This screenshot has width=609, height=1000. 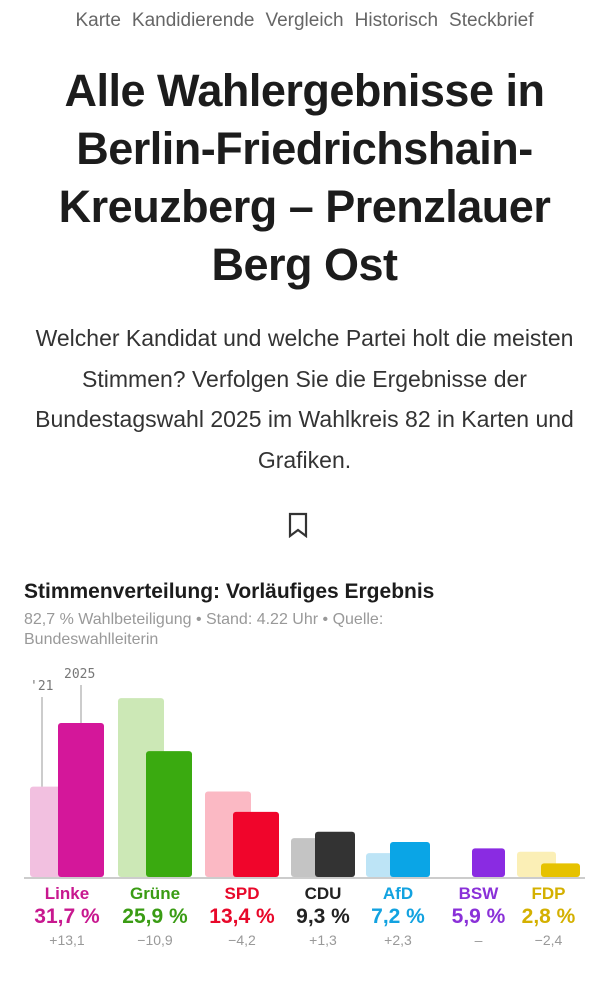 What do you see at coordinates (478, 940) in the screenshot?
I see `diff-label: –` at bounding box center [478, 940].